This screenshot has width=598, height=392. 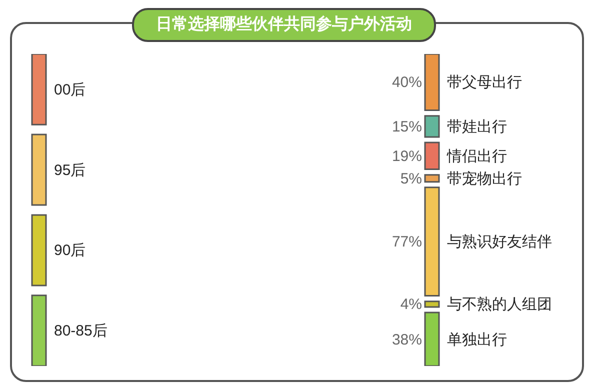 I want to click on data-label: 40%, so click(x=407, y=83).